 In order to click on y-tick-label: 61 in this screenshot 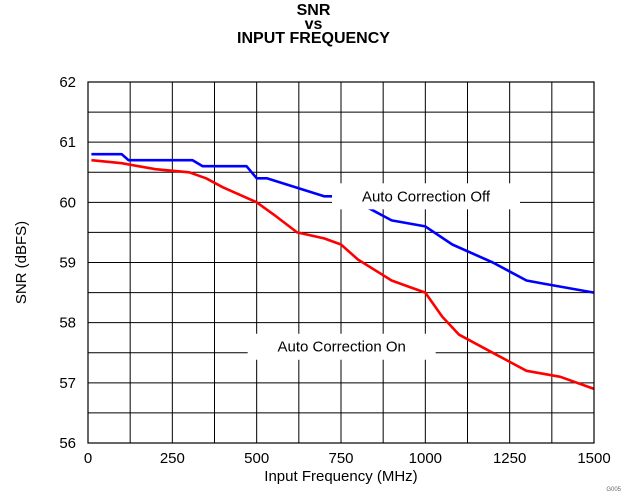, I will do `click(67, 142)`.